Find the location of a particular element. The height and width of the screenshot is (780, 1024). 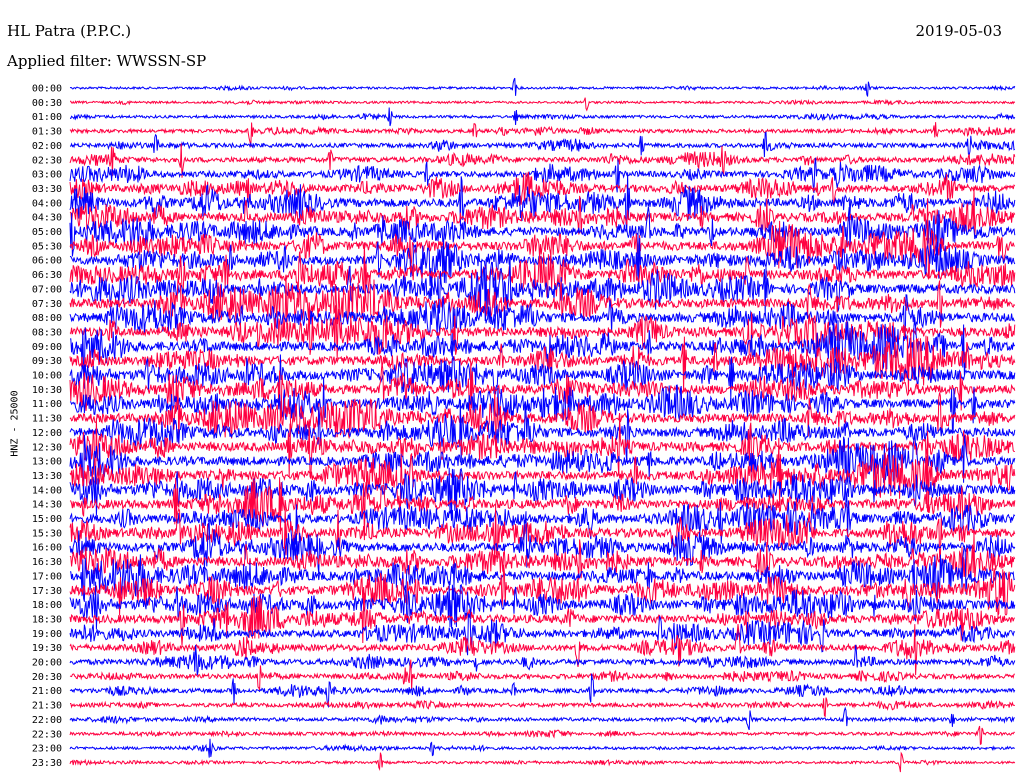

time-label: 17:30 is located at coordinates (47, 591).